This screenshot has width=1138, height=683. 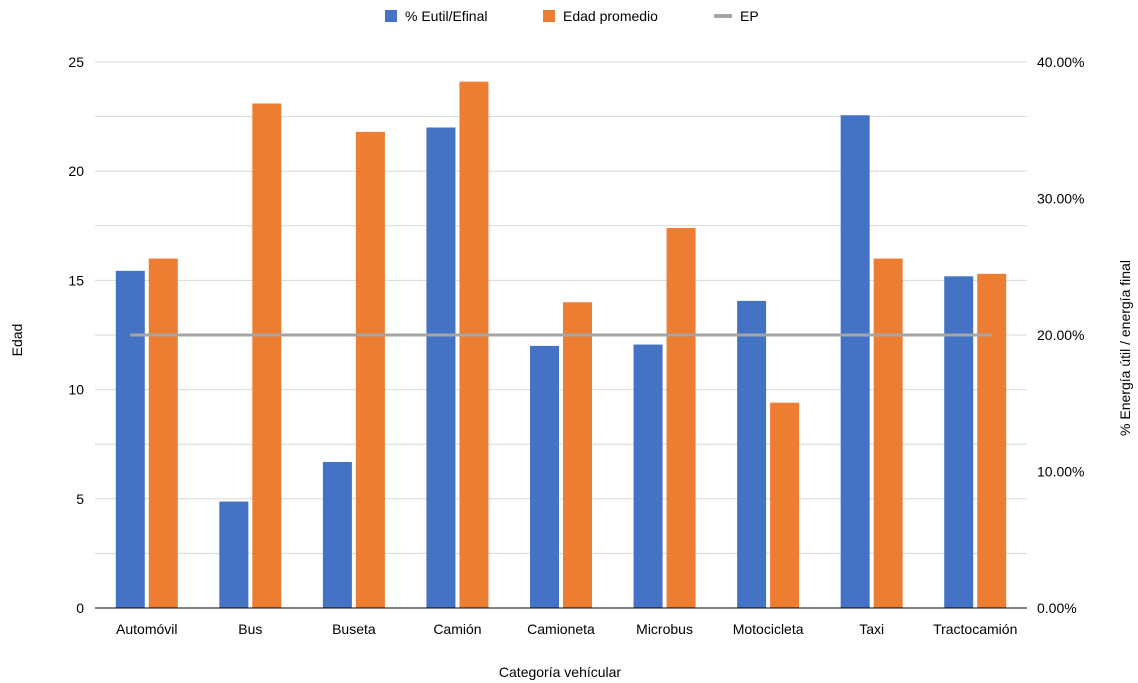 What do you see at coordinates (391, 16) in the screenshot?
I see `legend-swatch-eutil` at bounding box center [391, 16].